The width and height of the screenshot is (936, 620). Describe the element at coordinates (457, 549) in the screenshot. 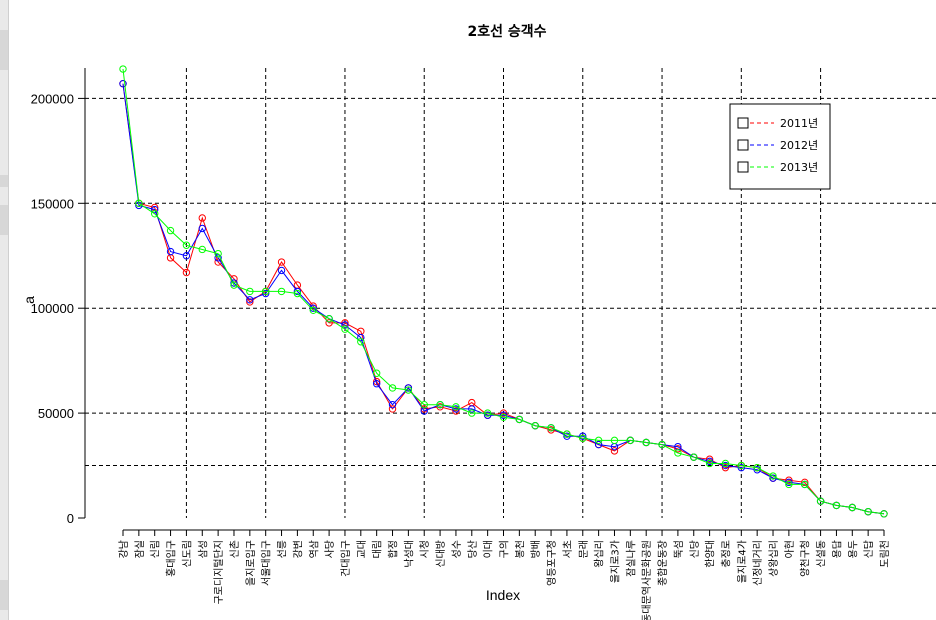

I see `x-tick-label: 성수` at that location.